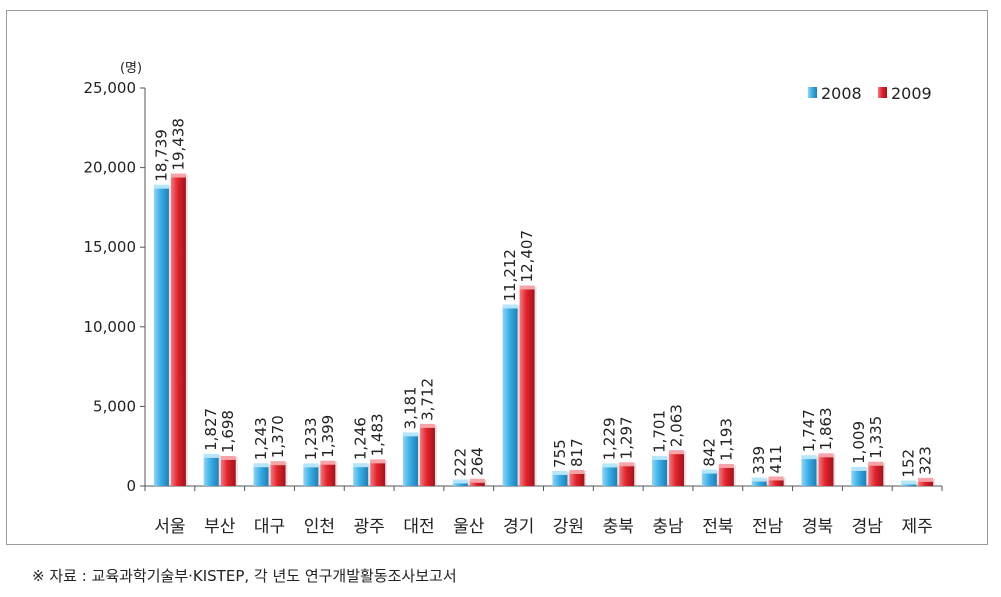 This screenshot has height=597, width=1001. Describe the element at coordinates (817, 527) in the screenshot. I see `x-tick-label: 경북` at that location.